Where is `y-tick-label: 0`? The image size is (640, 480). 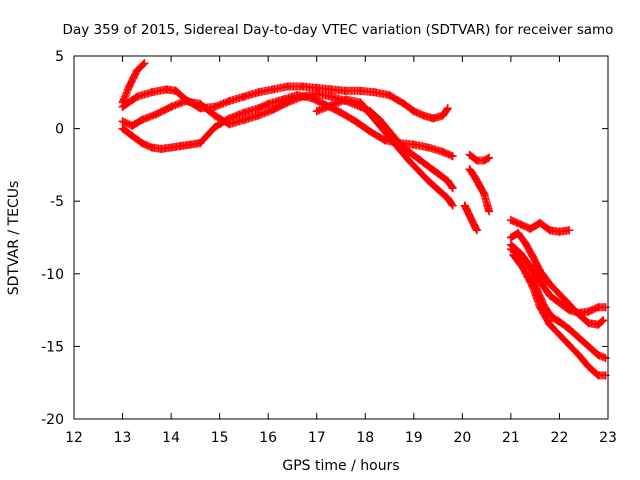
y-tick-label: 0 is located at coordinates (59, 130).